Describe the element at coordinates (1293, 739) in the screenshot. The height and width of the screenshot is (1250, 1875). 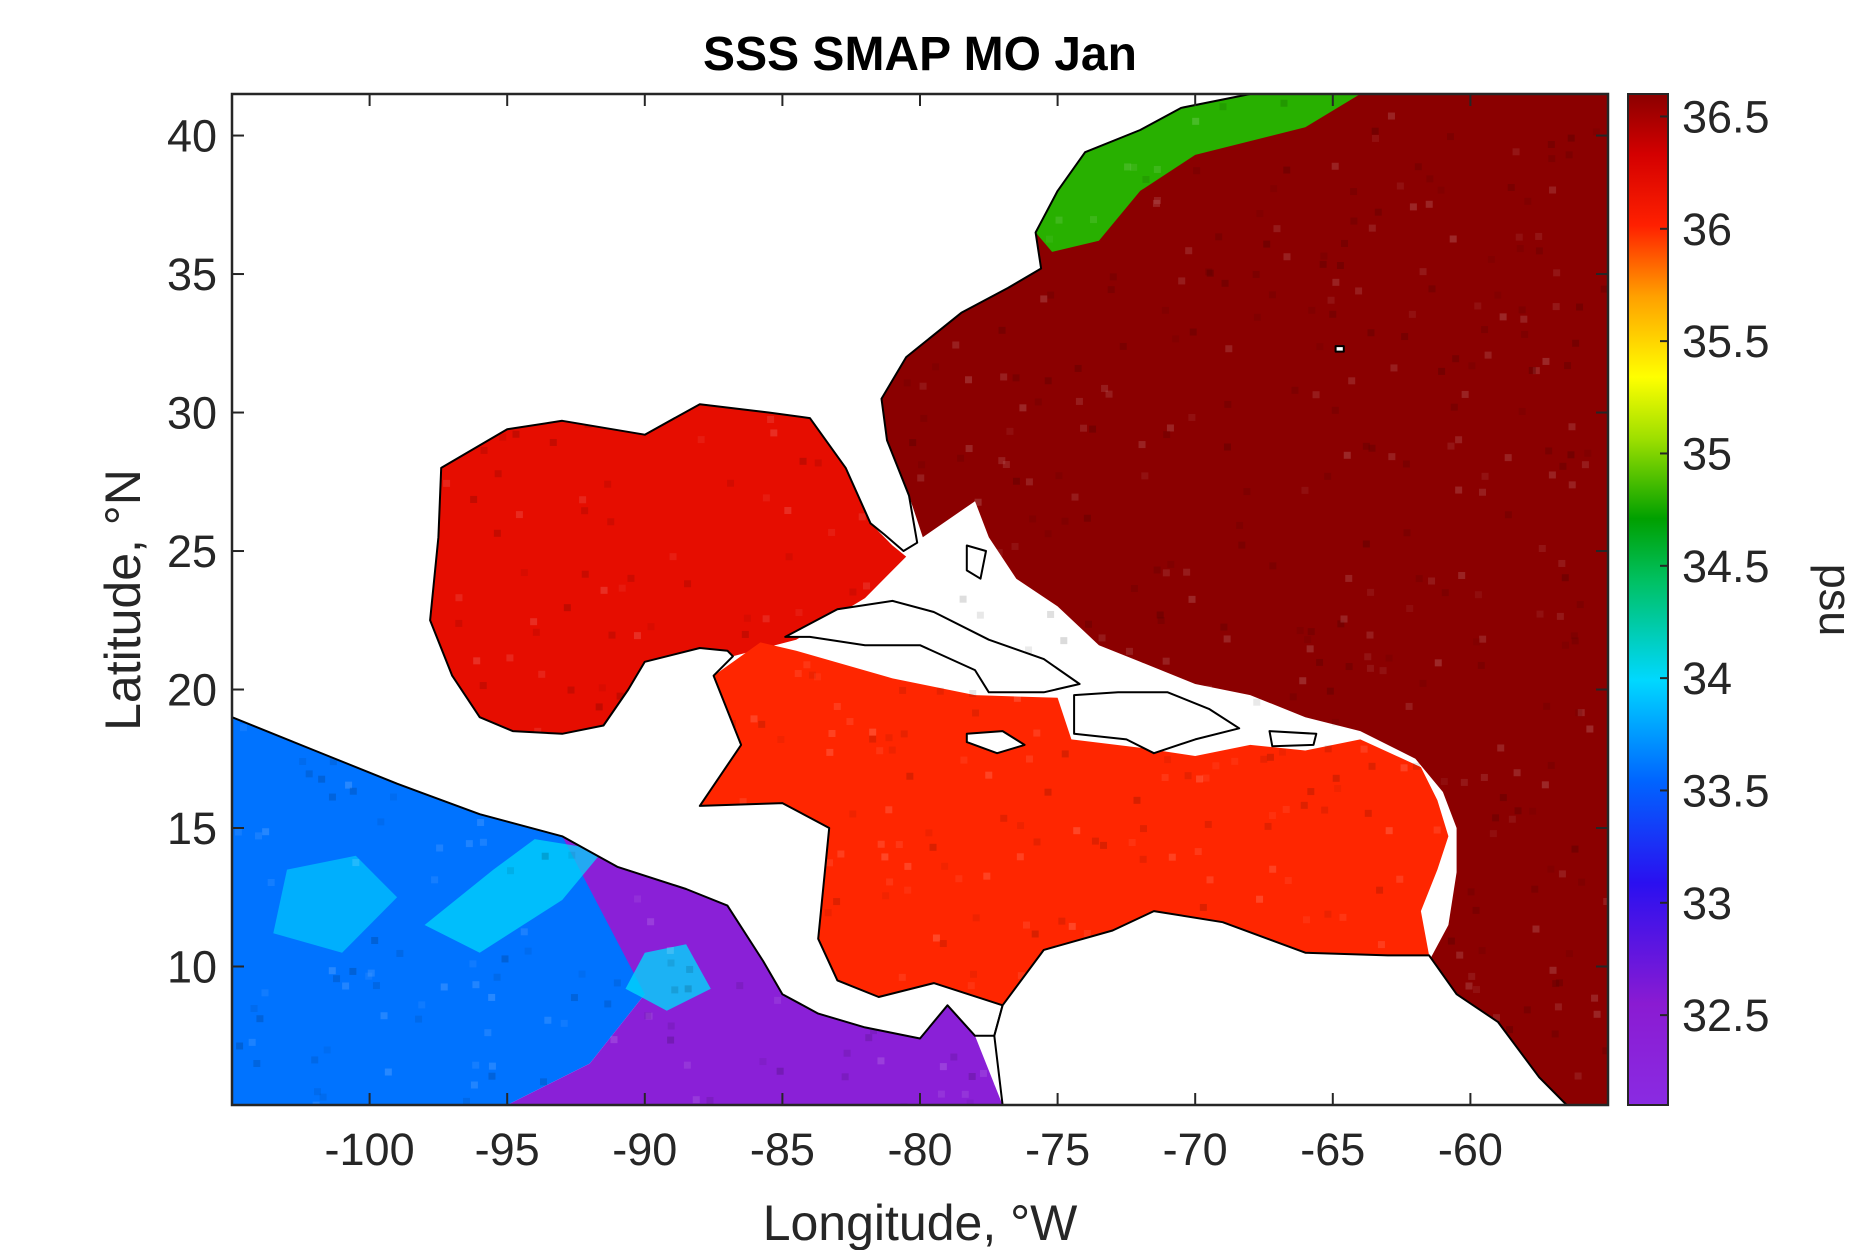
I see `land-puerto-rico` at that location.